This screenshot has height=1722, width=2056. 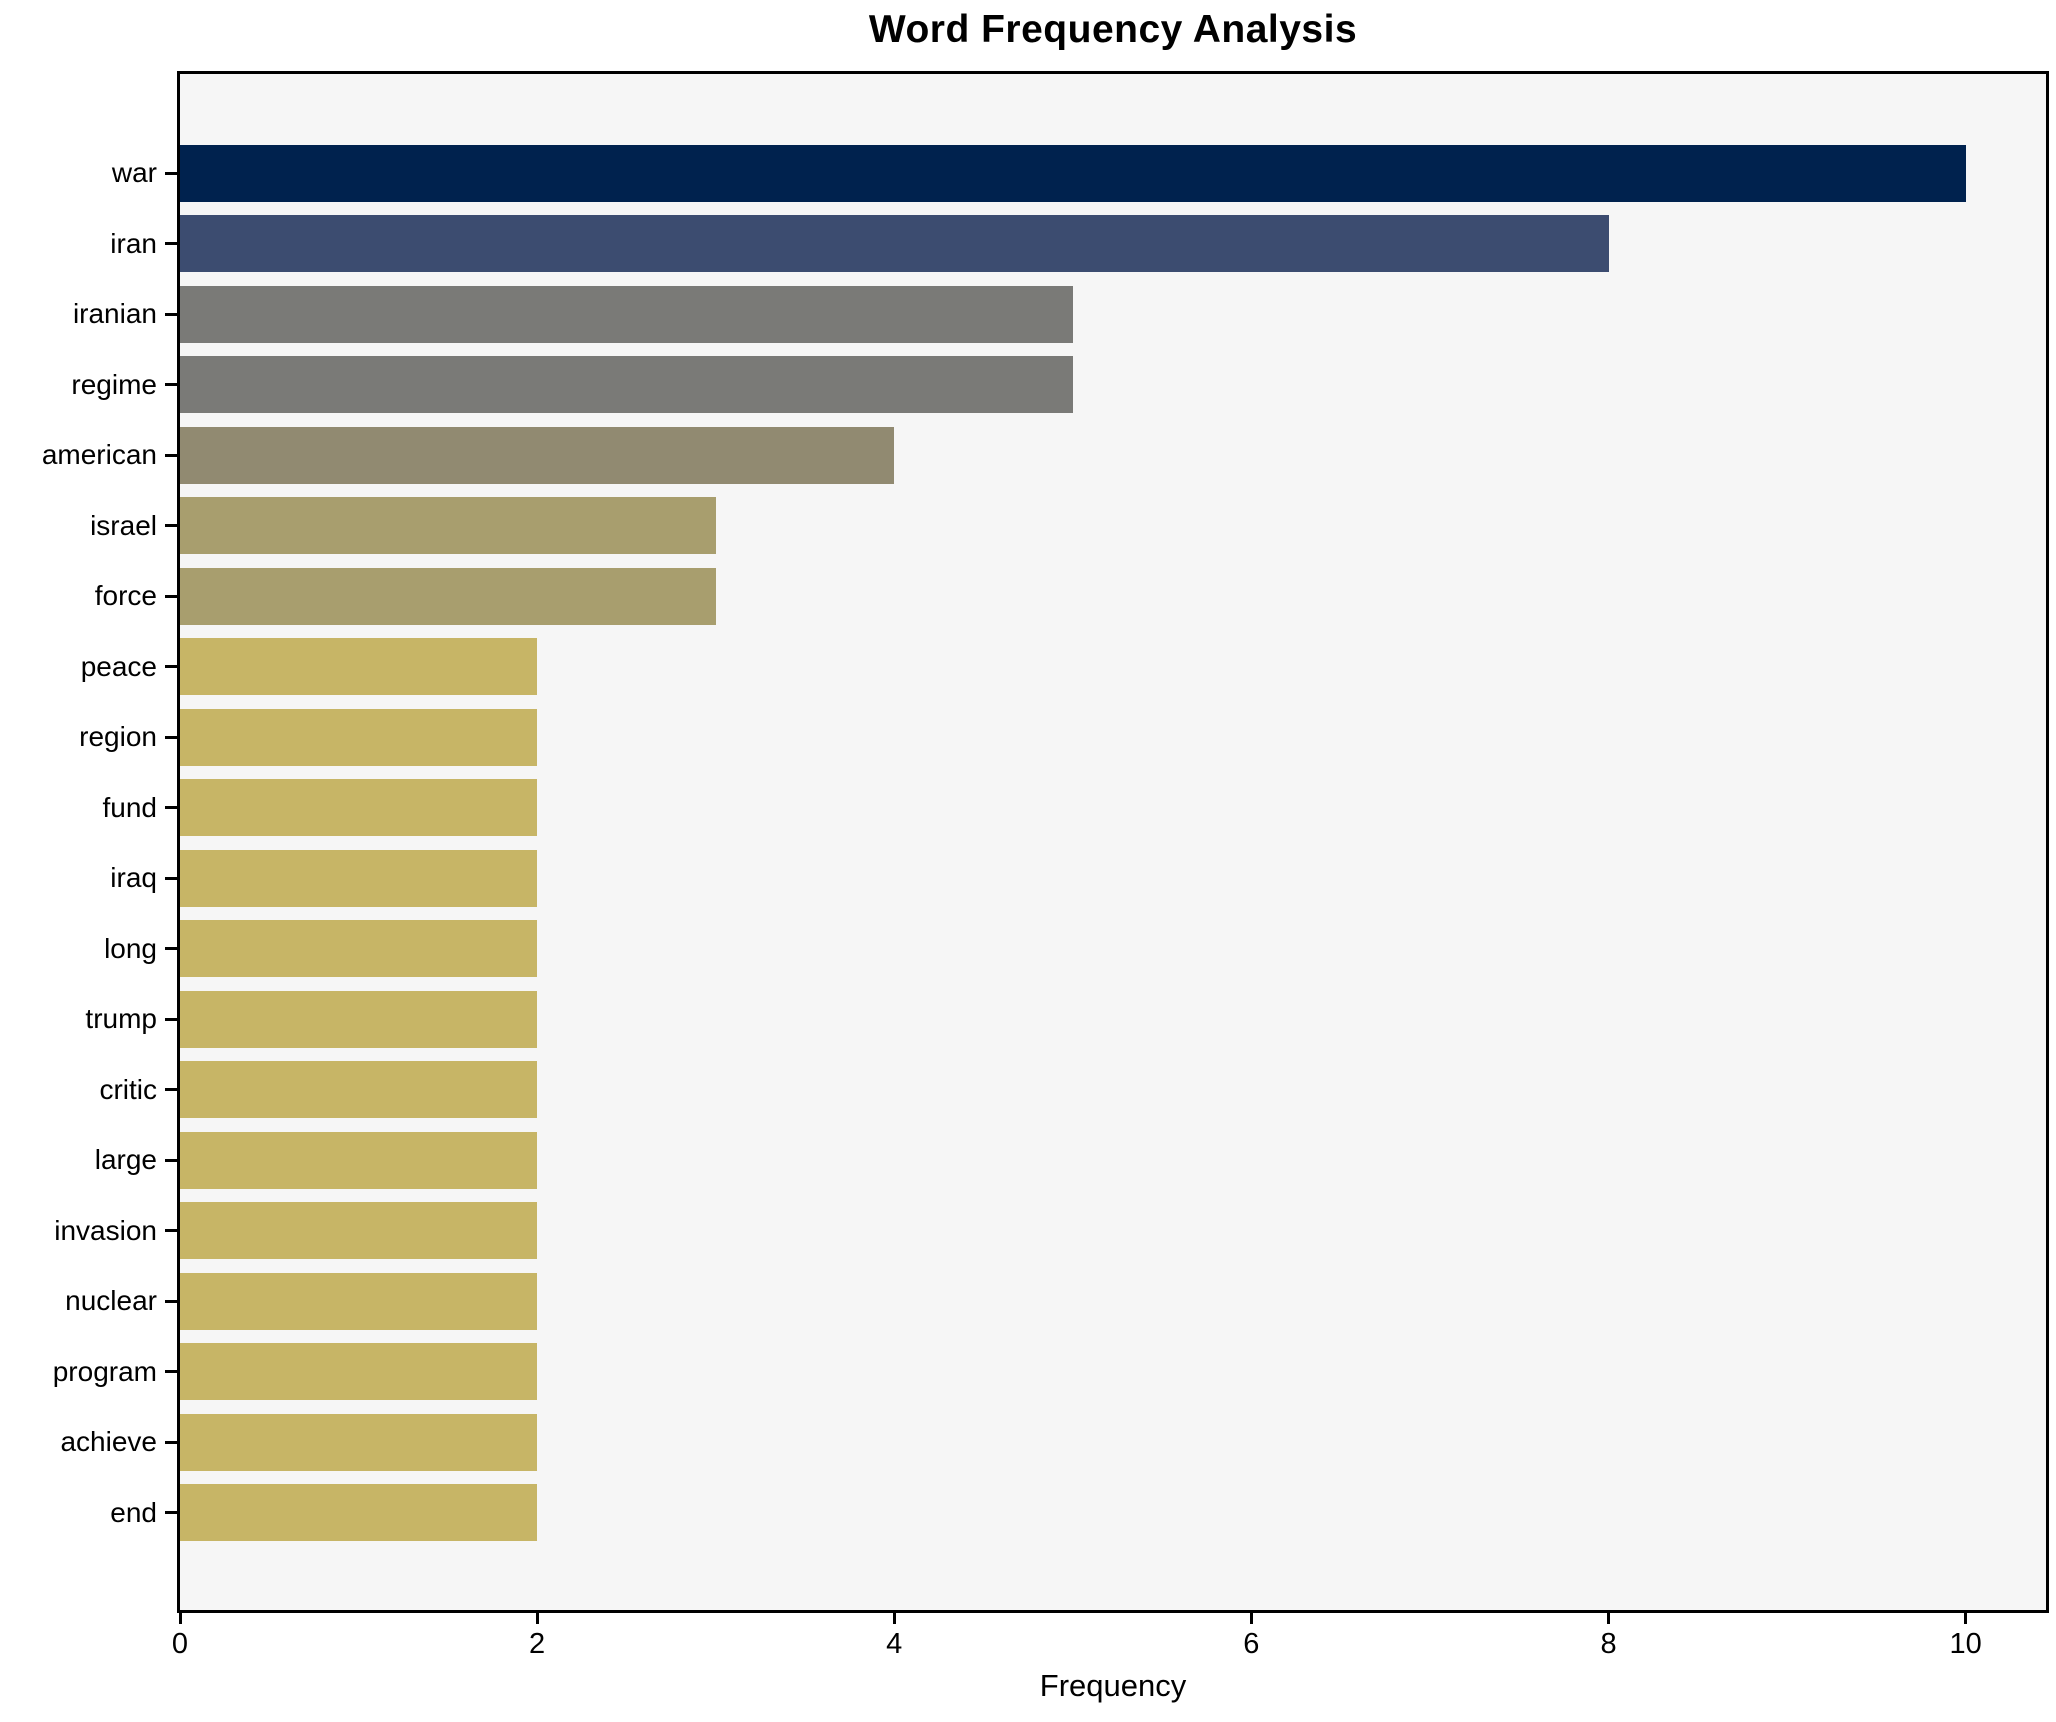 I want to click on x-tick-label-4: 4, so click(x=894, y=1644).